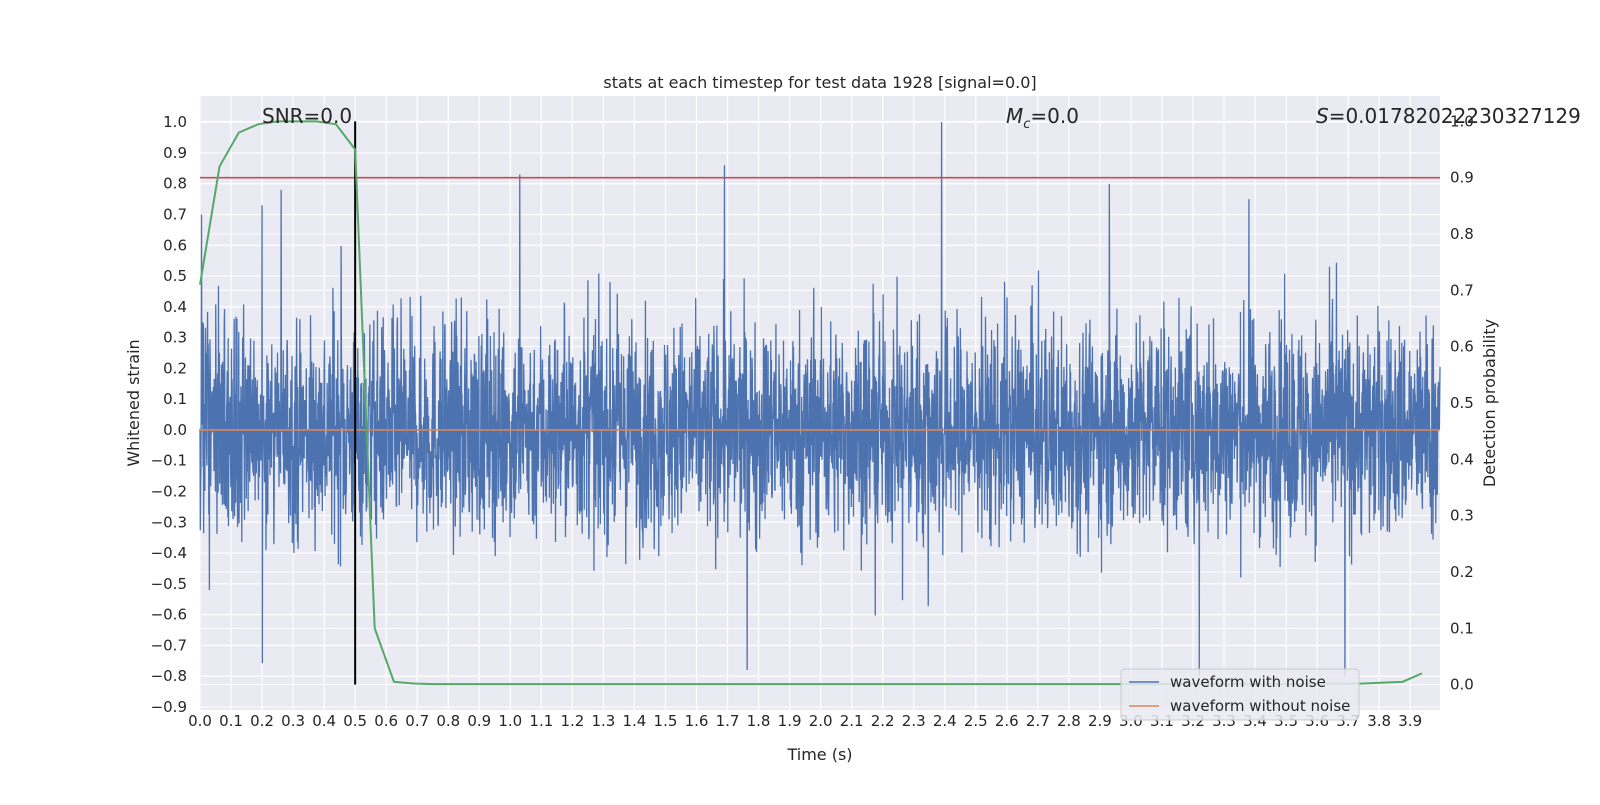 Image resolution: width=1600 pixels, height=805 pixels. Describe the element at coordinates (883, 721) in the screenshot. I see `x-tick-label: 2.2` at that location.